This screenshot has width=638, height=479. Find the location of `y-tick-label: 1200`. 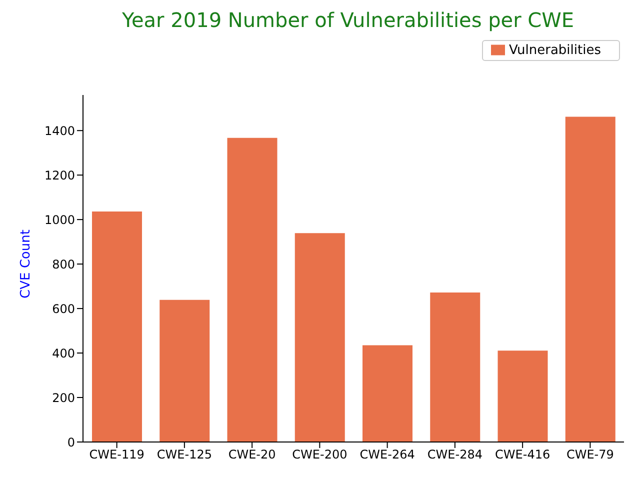

y-tick-label: 1200 is located at coordinates (59, 175).